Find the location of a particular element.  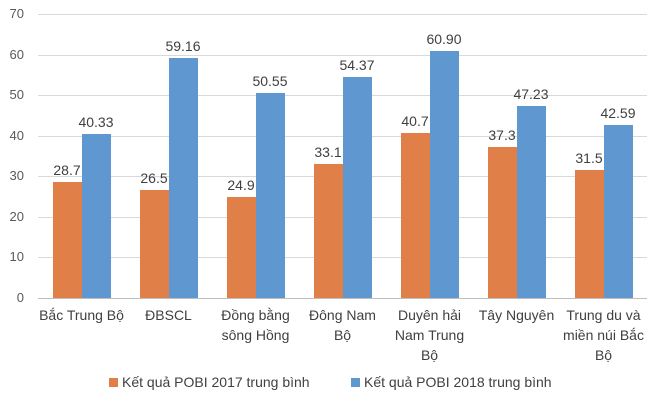

x-category-label: Duyên hải Nam Trung Bộ is located at coordinates (429, 335).